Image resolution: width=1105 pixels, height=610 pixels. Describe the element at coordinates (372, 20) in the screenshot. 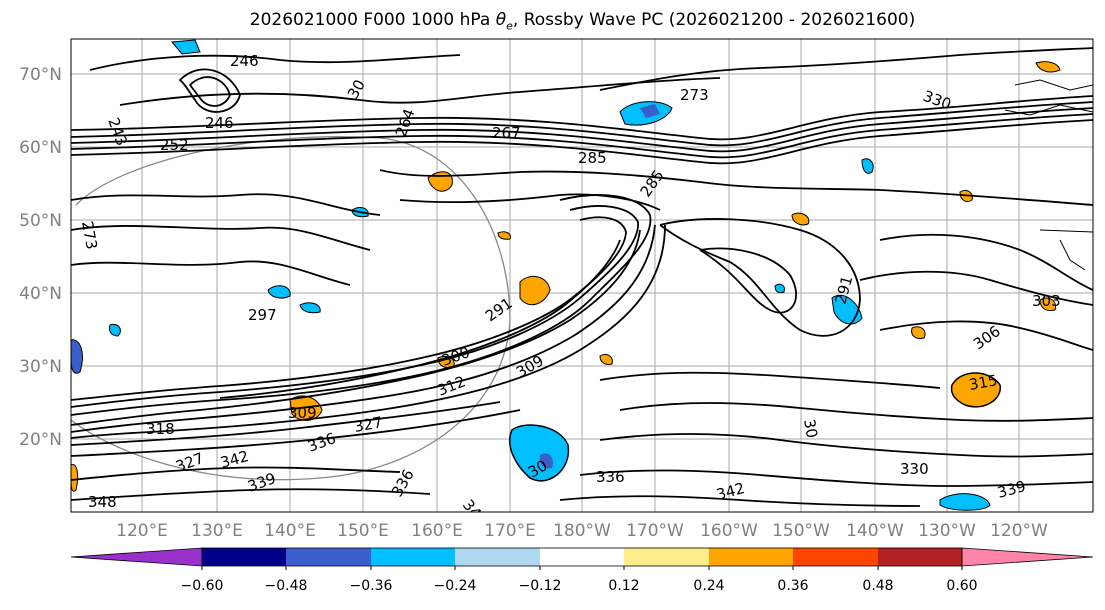

I see `title-prefix: 2026021000 F000 1000 hPa` at that location.